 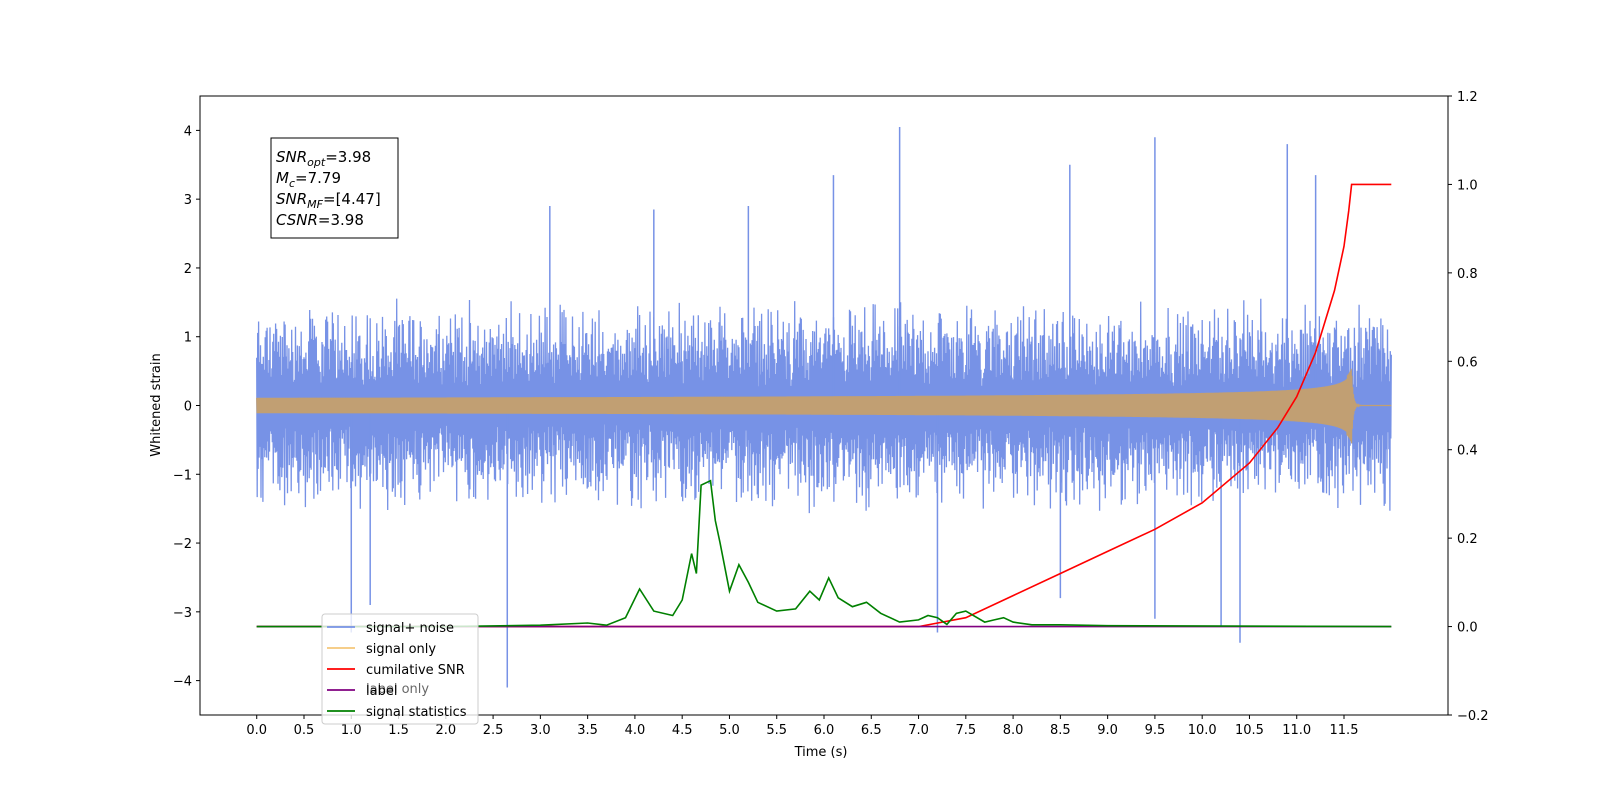 What do you see at coordinates (1467, 97) in the screenshot?
I see `y2-tick-label: 1.2` at bounding box center [1467, 97].